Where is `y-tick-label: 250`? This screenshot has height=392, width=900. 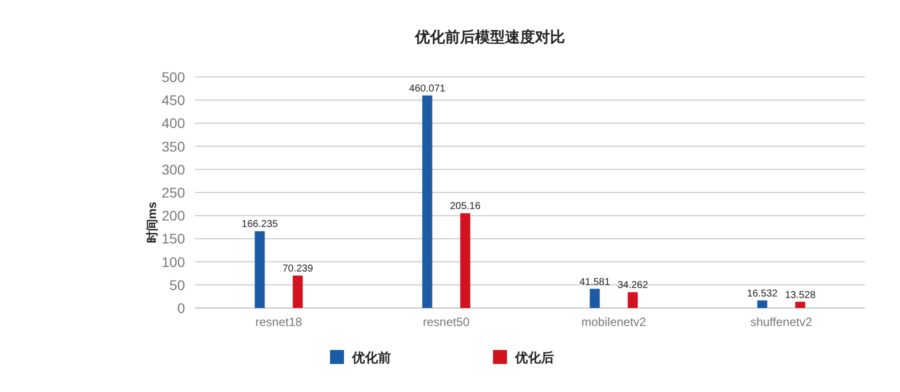 y-tick-label: 250 is located at coordinates (174, 192).